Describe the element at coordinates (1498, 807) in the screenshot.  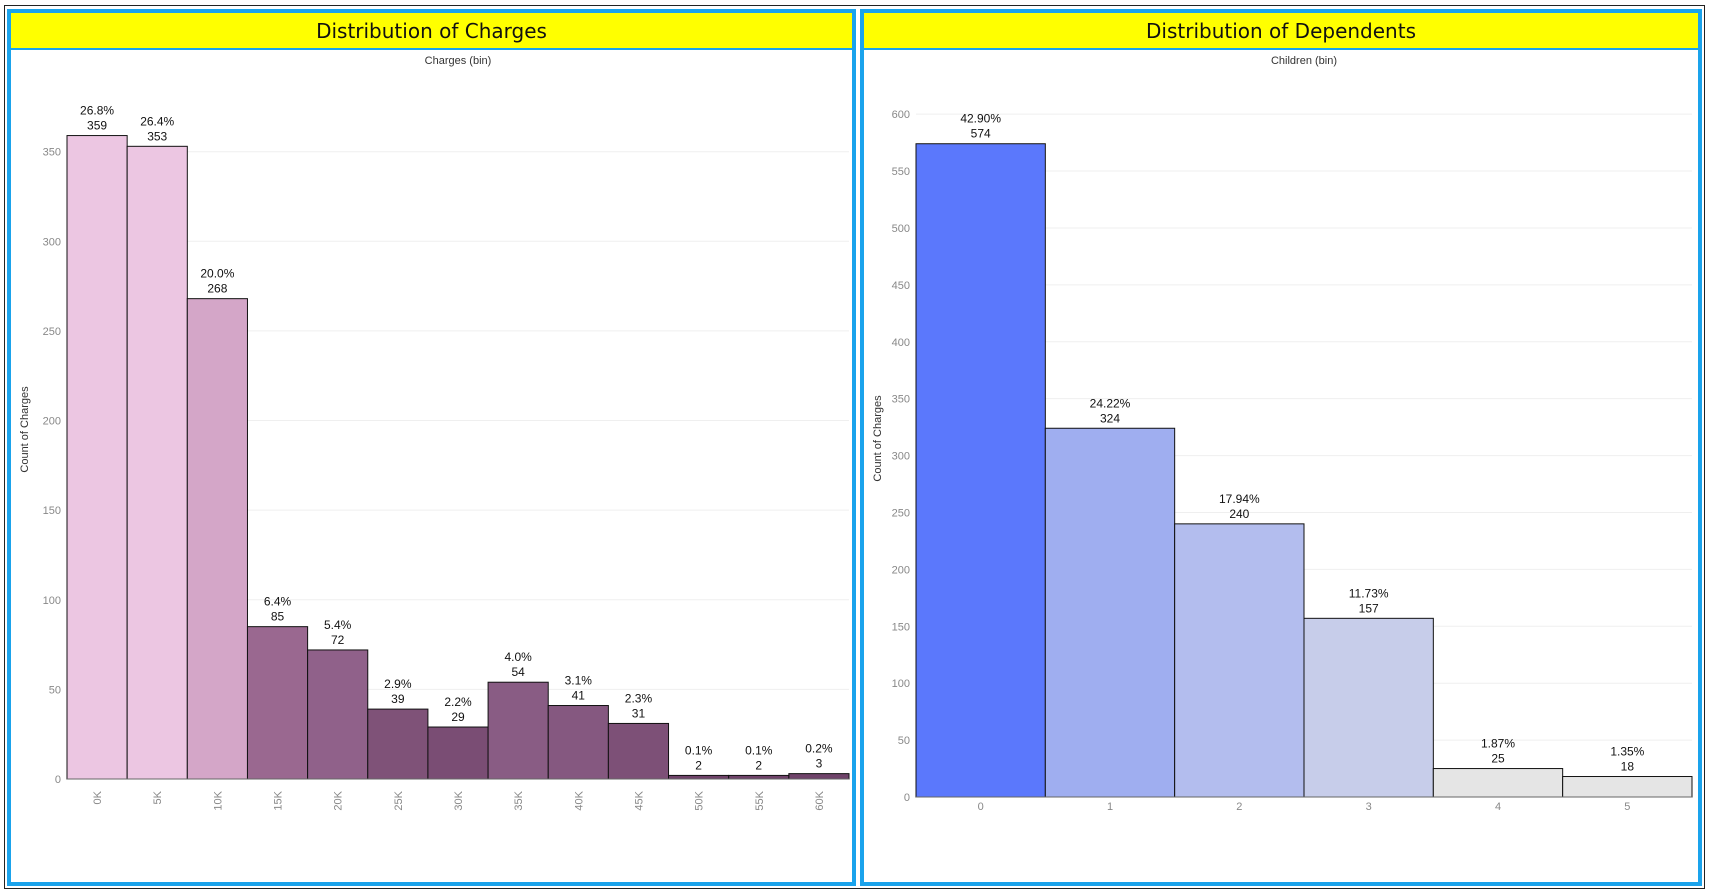
I see `x-tick-label: 4` at that location.